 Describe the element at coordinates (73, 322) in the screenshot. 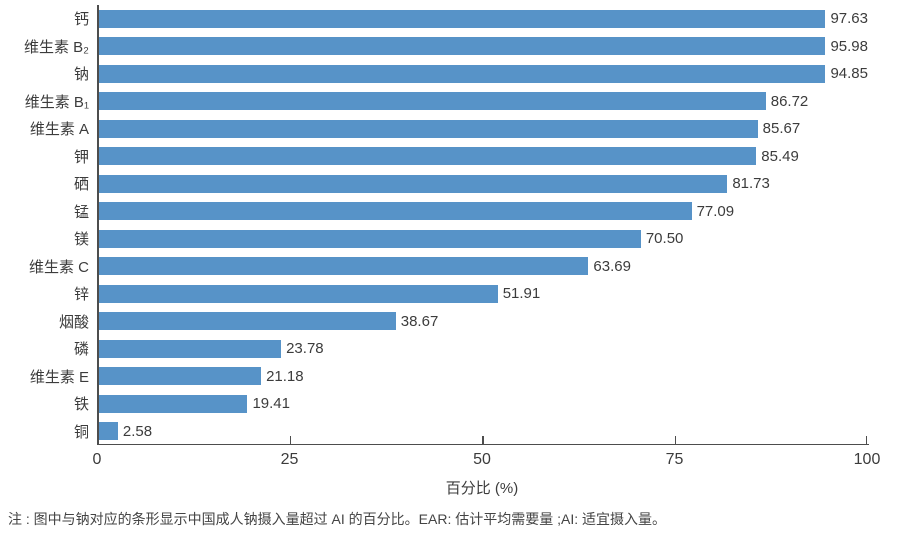

I see `category-label: 烟酸` at that location.